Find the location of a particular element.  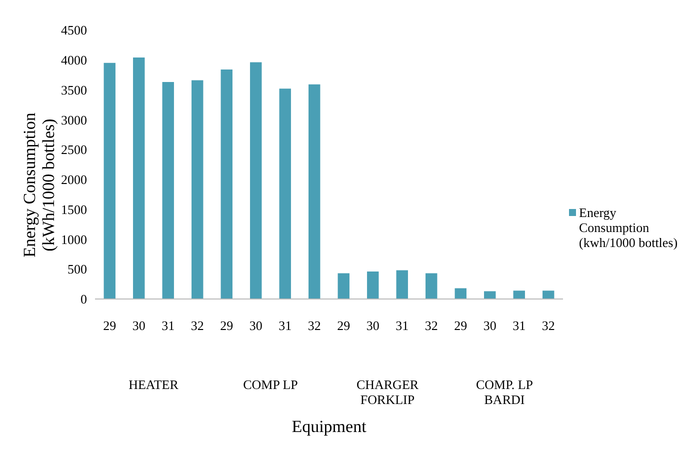

x-axis-title: Equipment is located at coordinates (329, 427).